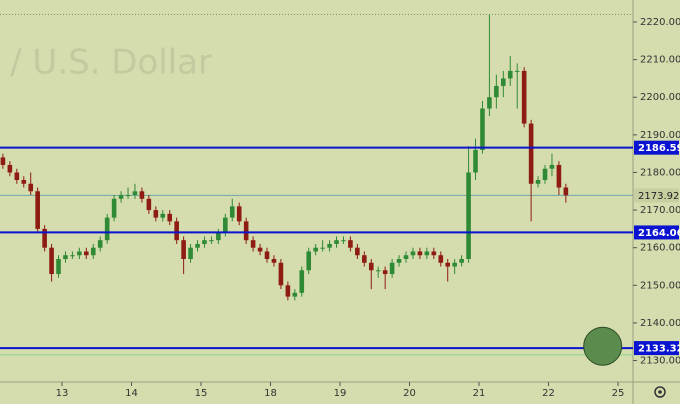 Image resolution: width=680 pixels, height=404 pixels. Describe the element at coordinates (660, 323) in the screenshot. I see `y-tick-label: 2140.00` at that location.